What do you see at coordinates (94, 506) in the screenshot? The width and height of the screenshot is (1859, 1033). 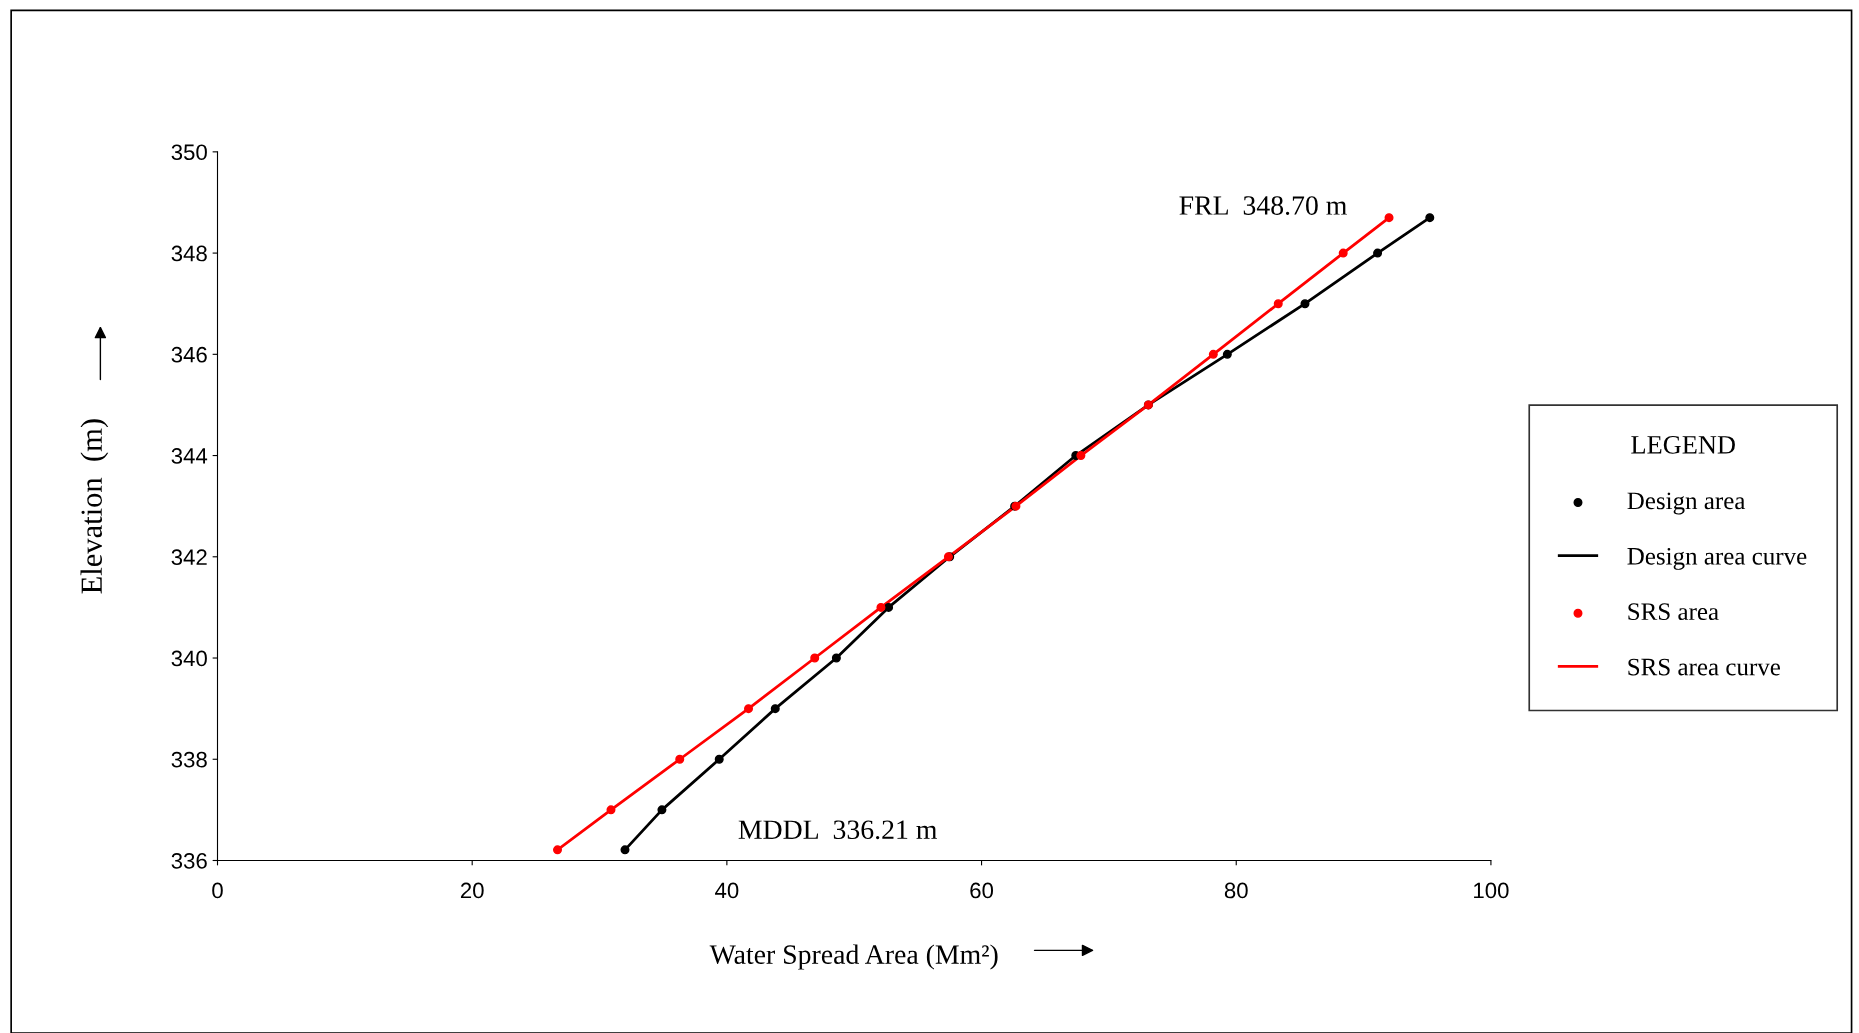 I see `y-axis-title: Elevation (m)` at bounding box center [94, 506].